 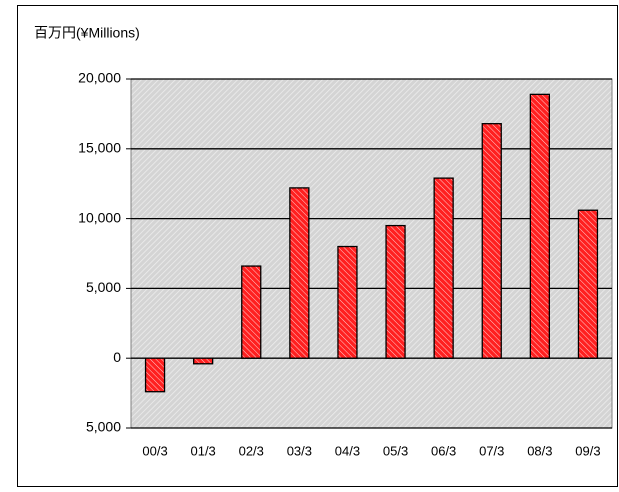 What do you see at coordinates (539, 450) in the screenshot?
I see `x-tick-label: 08/3` at bounding box center [539, 450].